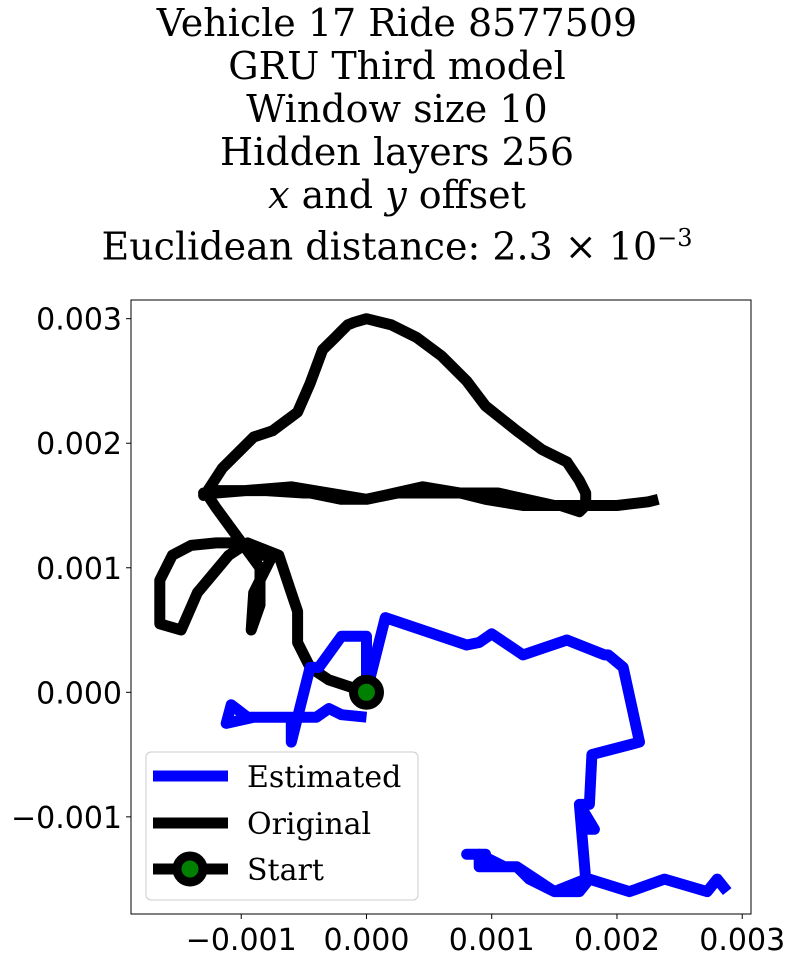  I want to click on title-line-2: GRU Third model, so click(397, 66).